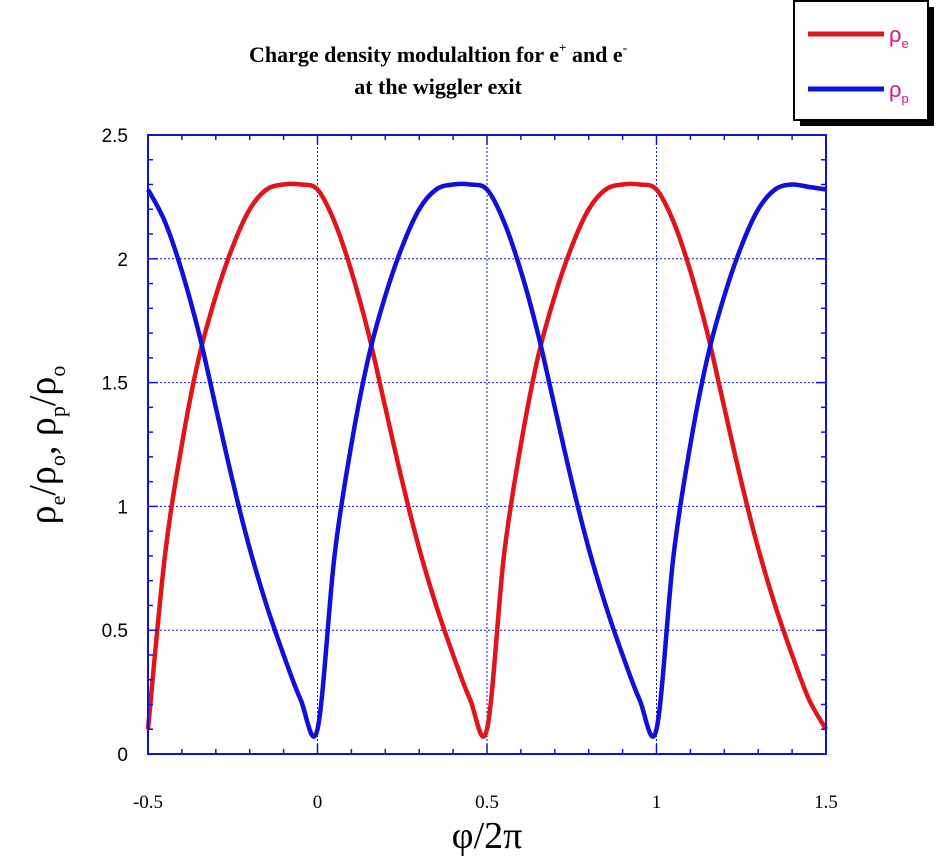 This screenshot has width=941, height=862. Describe the element at coordinates (861, 60) in the screenshot. I see `legend-box` at that location.